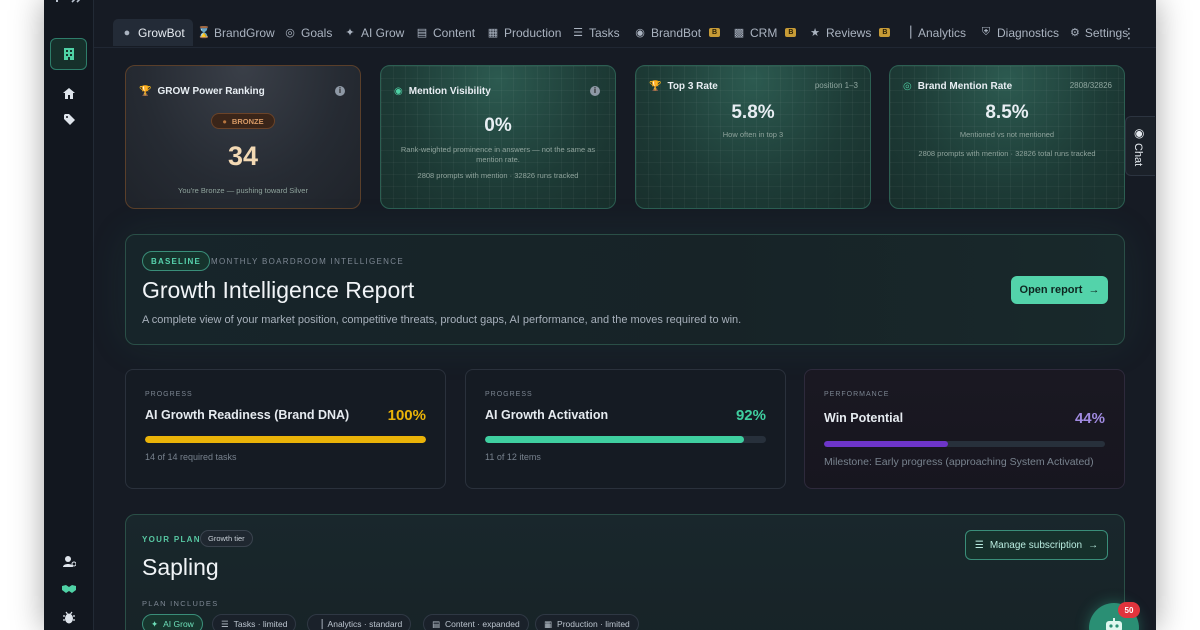 Image resolution: width=1200 pixels, height=630 pixels. Describe the element at coordinates (176, 261) in the screenshot. I see `baseline-chip: BASELINE` at that location.